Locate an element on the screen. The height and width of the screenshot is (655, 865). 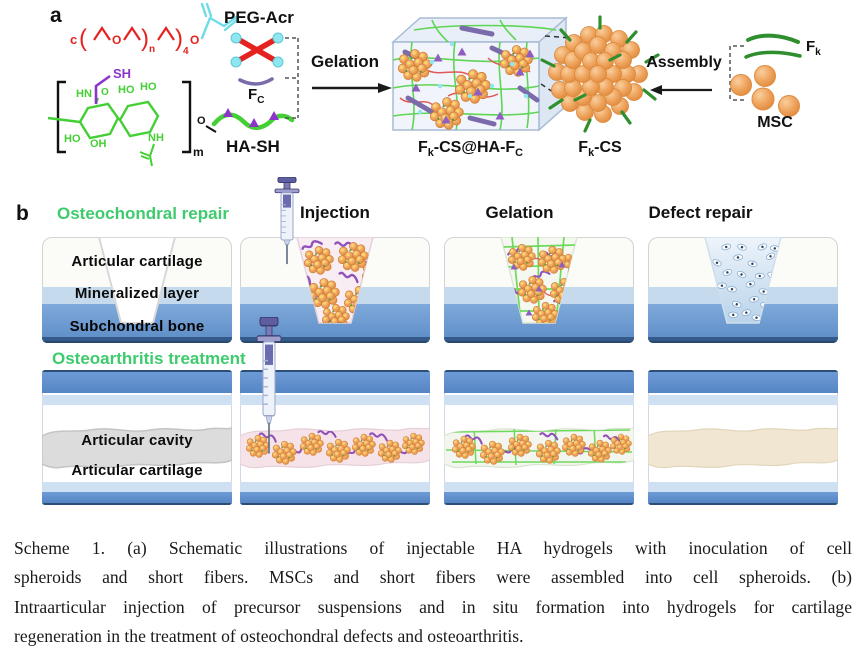
svg-text: c is located at coordinates (73, 39).